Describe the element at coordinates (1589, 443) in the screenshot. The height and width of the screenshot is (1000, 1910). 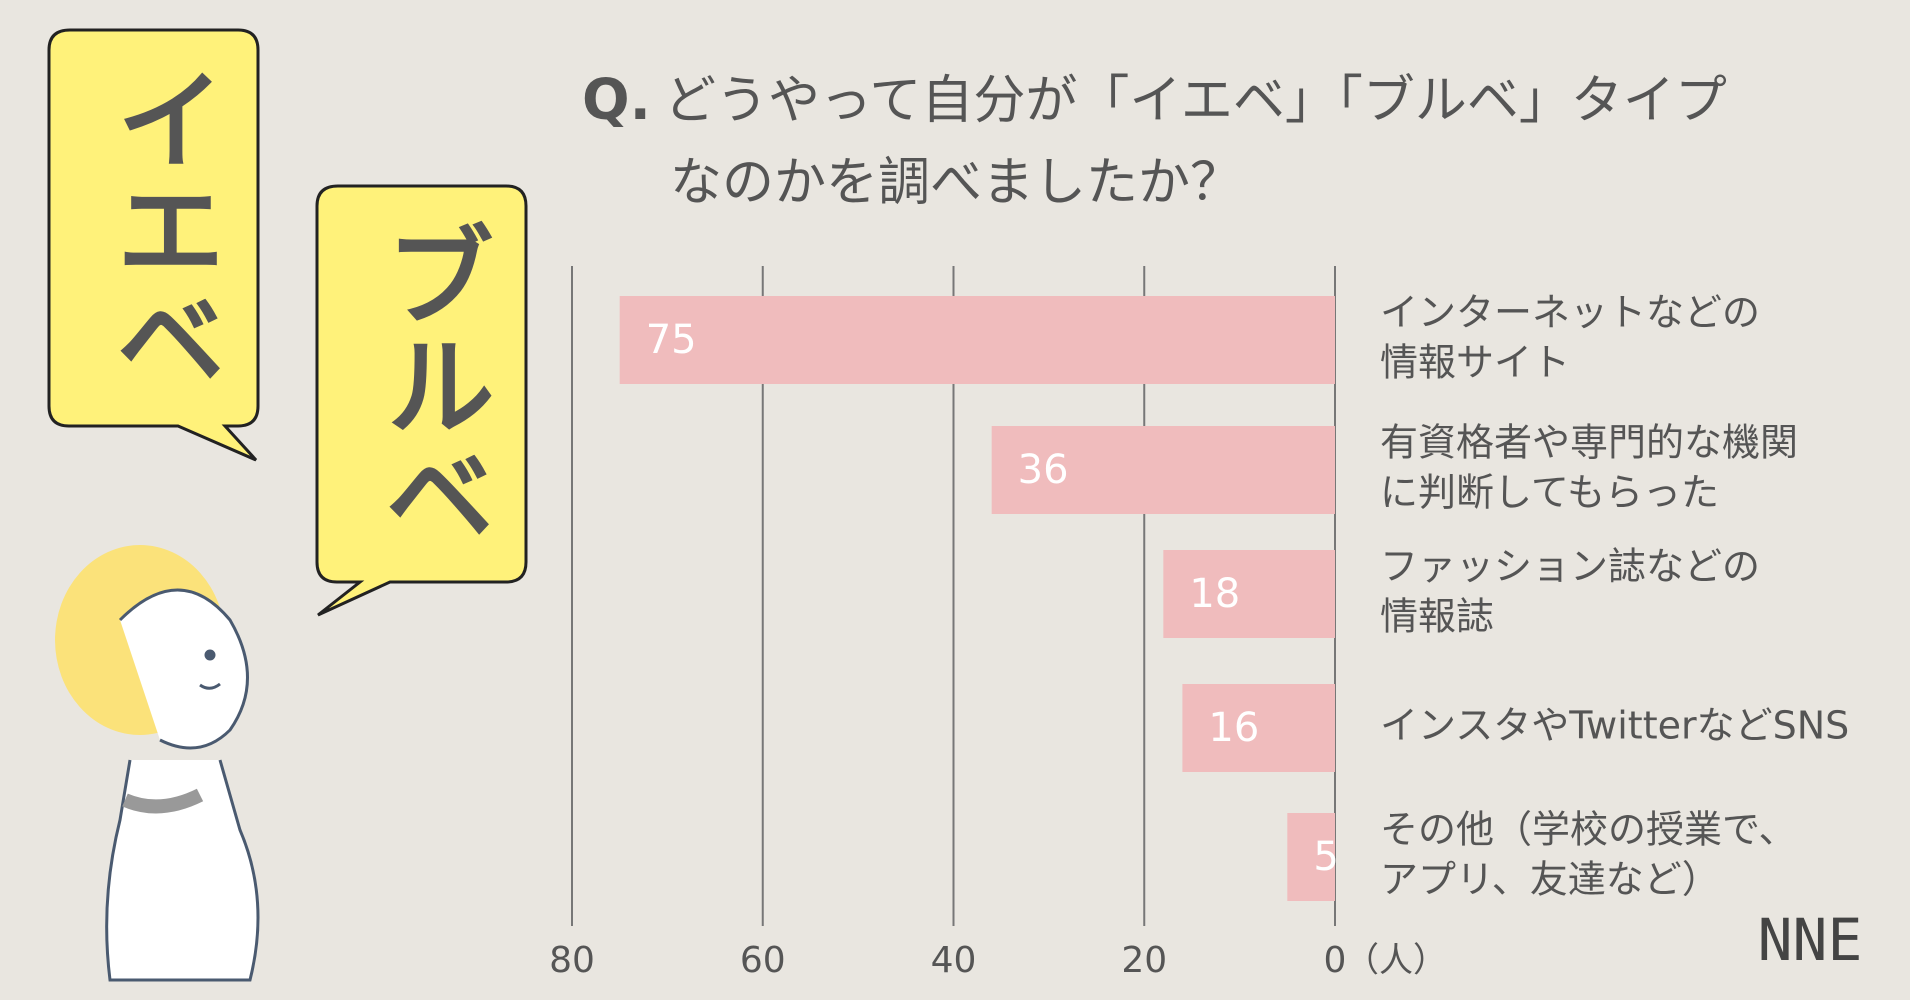
I see `category-label: 有資格者や専門的な機関` at that location.